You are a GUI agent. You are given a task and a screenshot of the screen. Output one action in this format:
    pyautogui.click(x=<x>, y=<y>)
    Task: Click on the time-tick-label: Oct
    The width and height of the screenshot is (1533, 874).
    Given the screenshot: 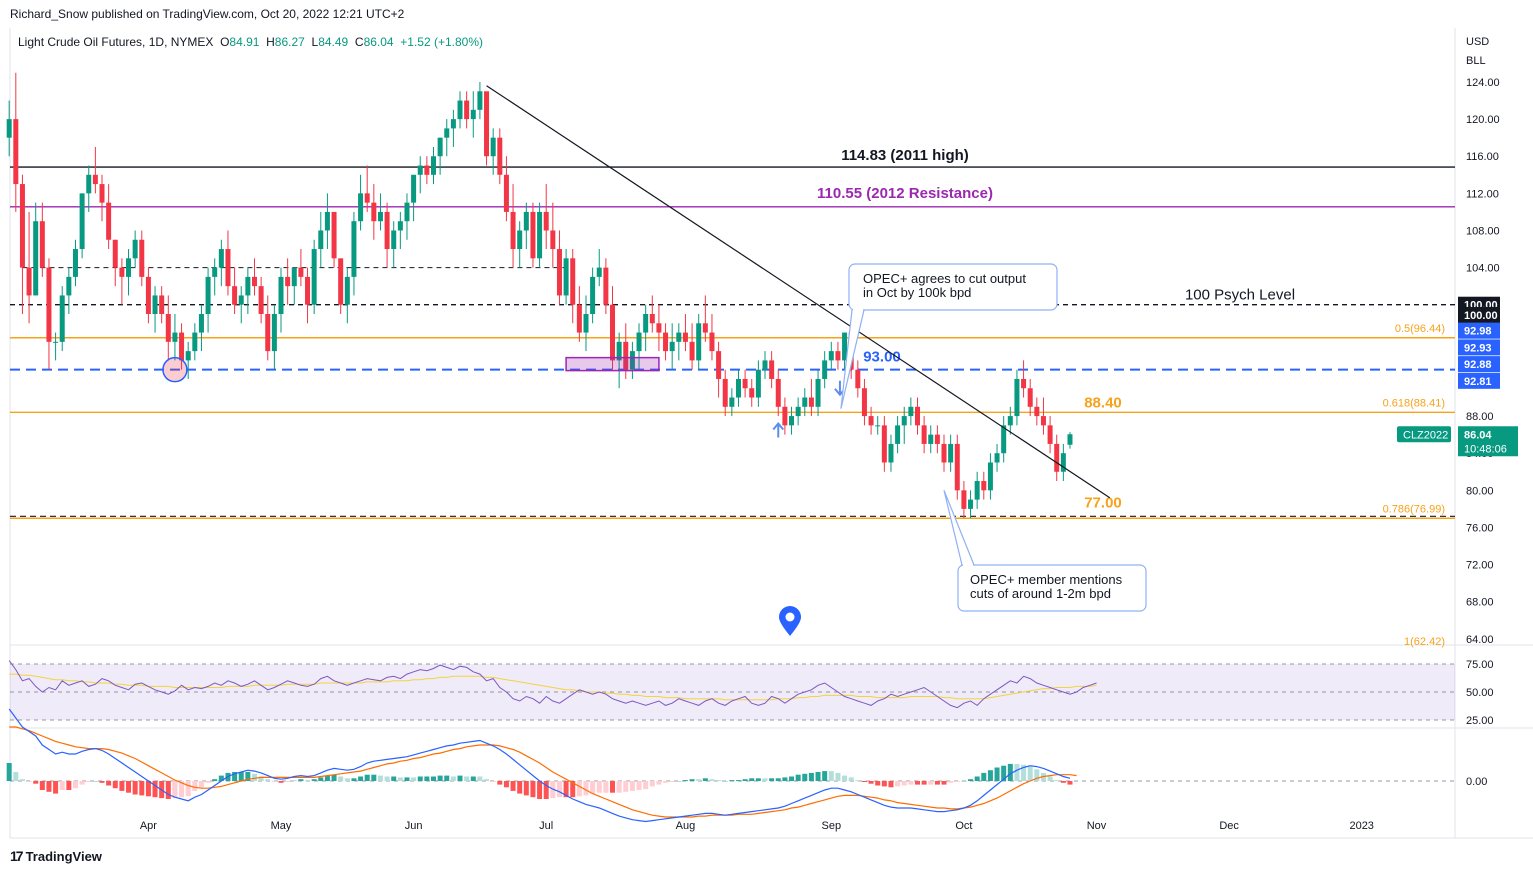 What is the action you would take?
    pyautogui.click(x=963, y=826)
    